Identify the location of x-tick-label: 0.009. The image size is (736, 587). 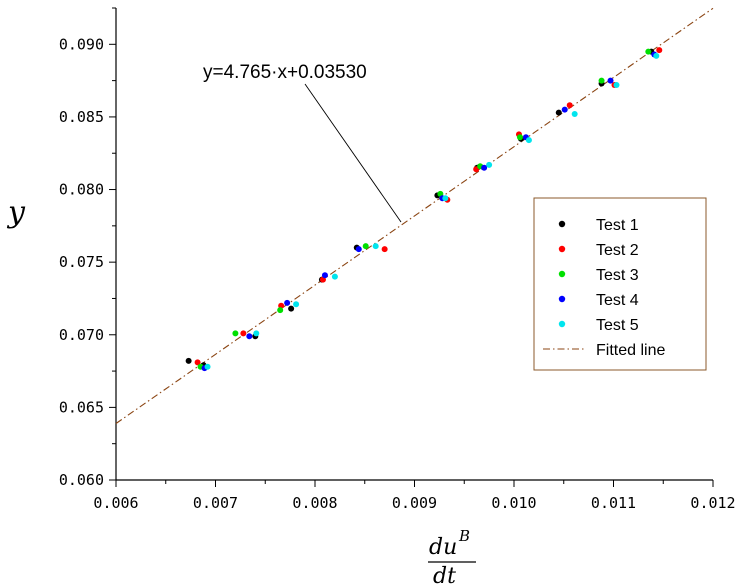
(414, 503).